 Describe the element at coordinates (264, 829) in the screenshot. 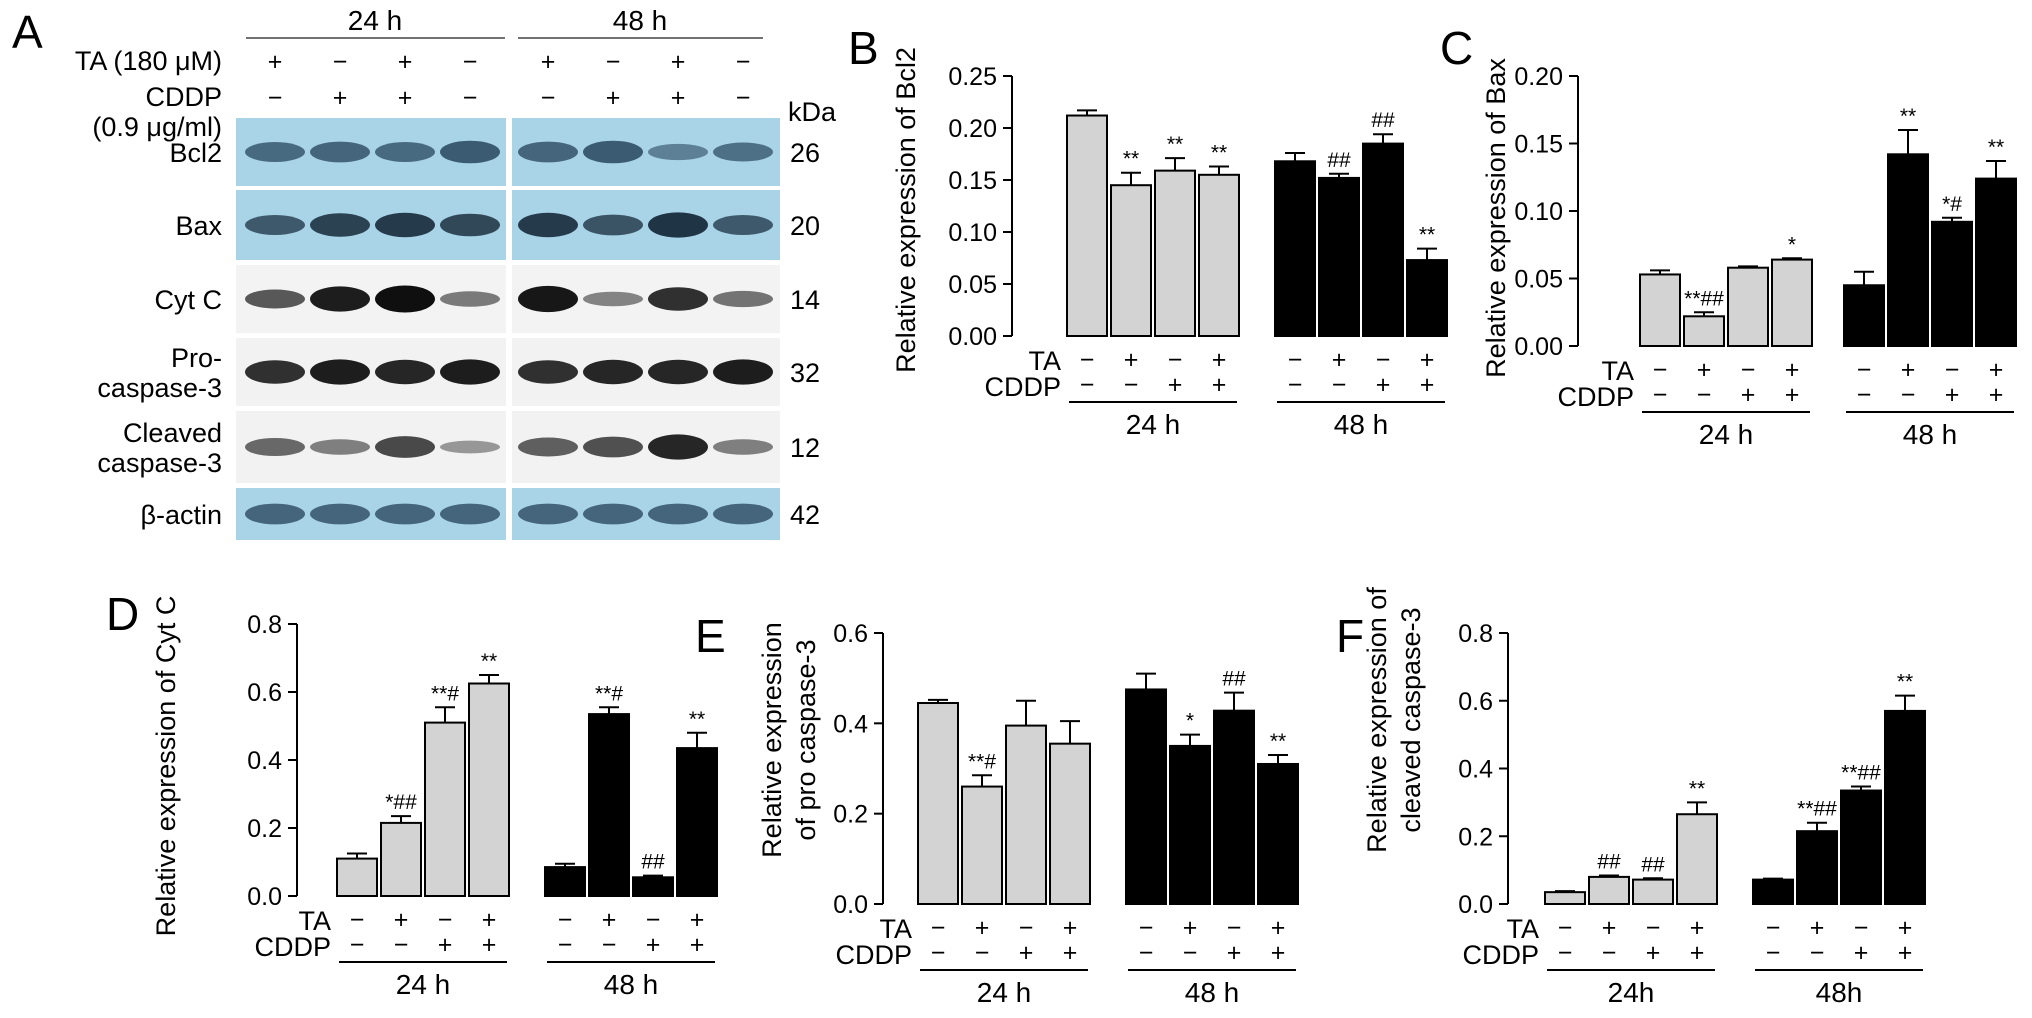

I see `y-tick-label: 0.2` at that location.